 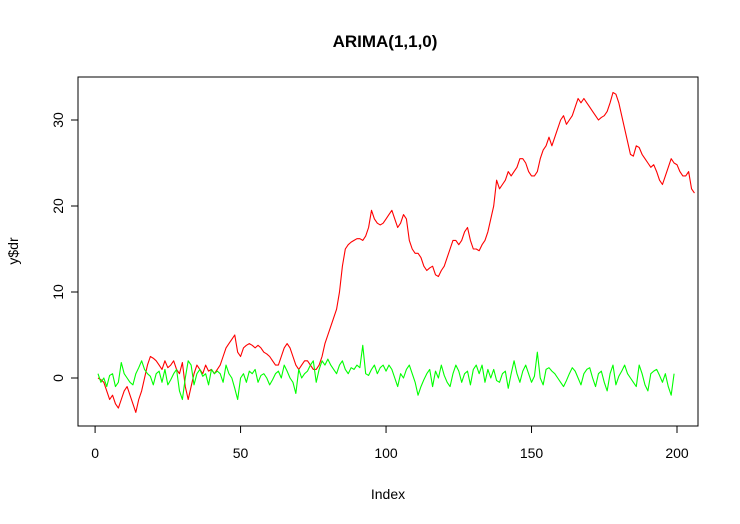 I want to click on x-tick-label: 150, so click(x=532, y=453).